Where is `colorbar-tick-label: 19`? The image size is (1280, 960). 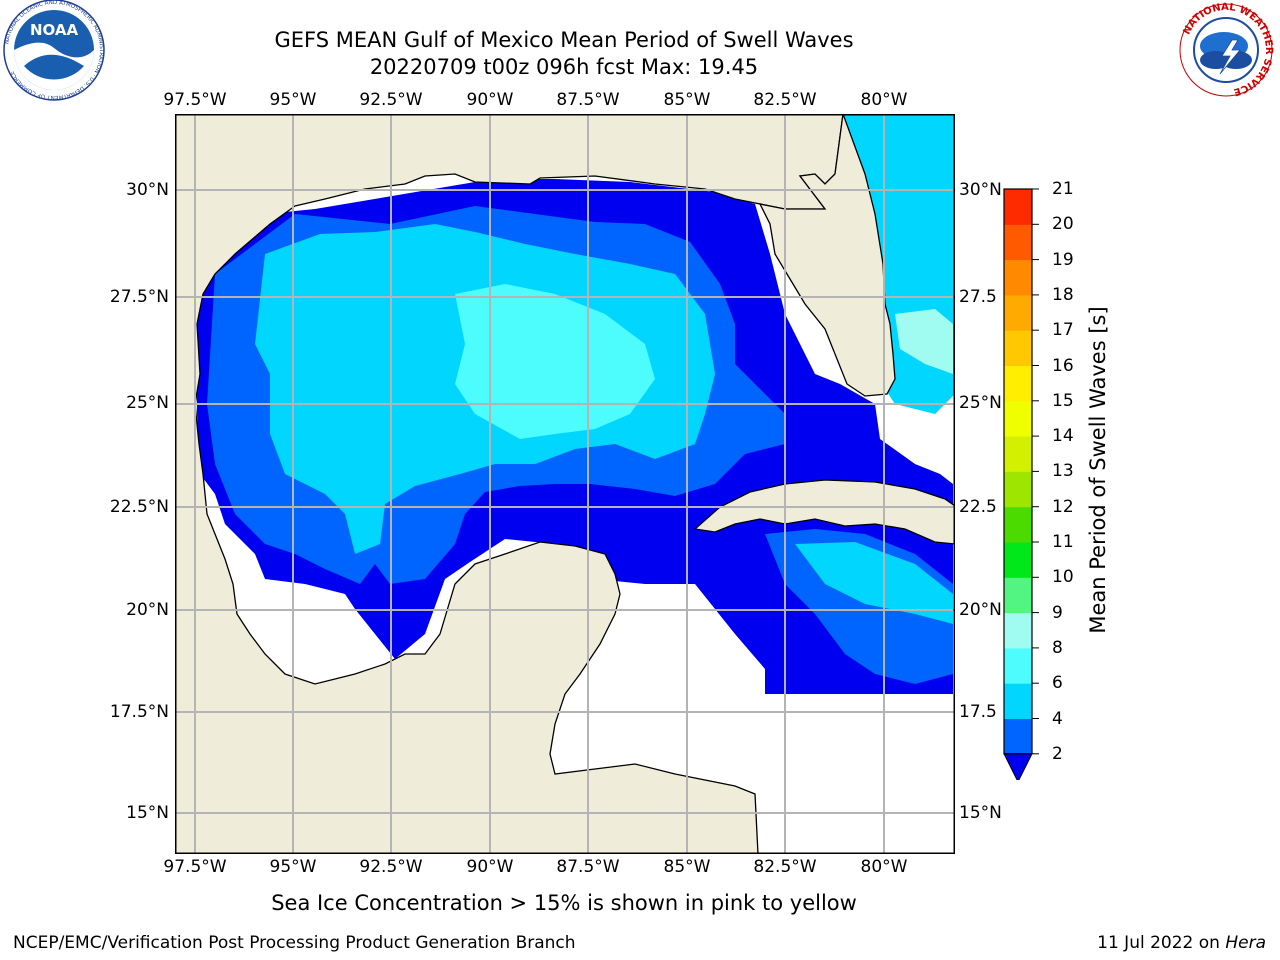
colorbar-tick-label: 19 is located at coordinates (1063, 259).